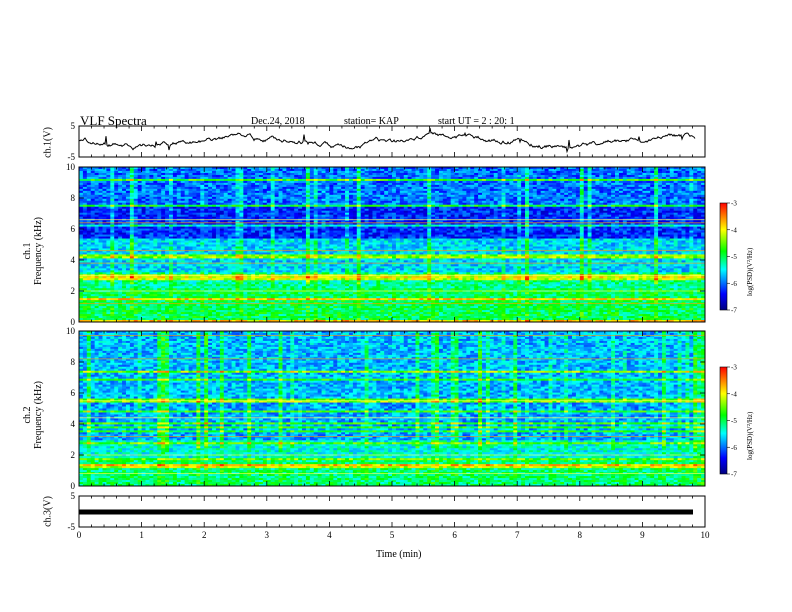 The width and height of the screenshot is (792, 612). I want to click on x-tick-label: 1, so click(141, 535).